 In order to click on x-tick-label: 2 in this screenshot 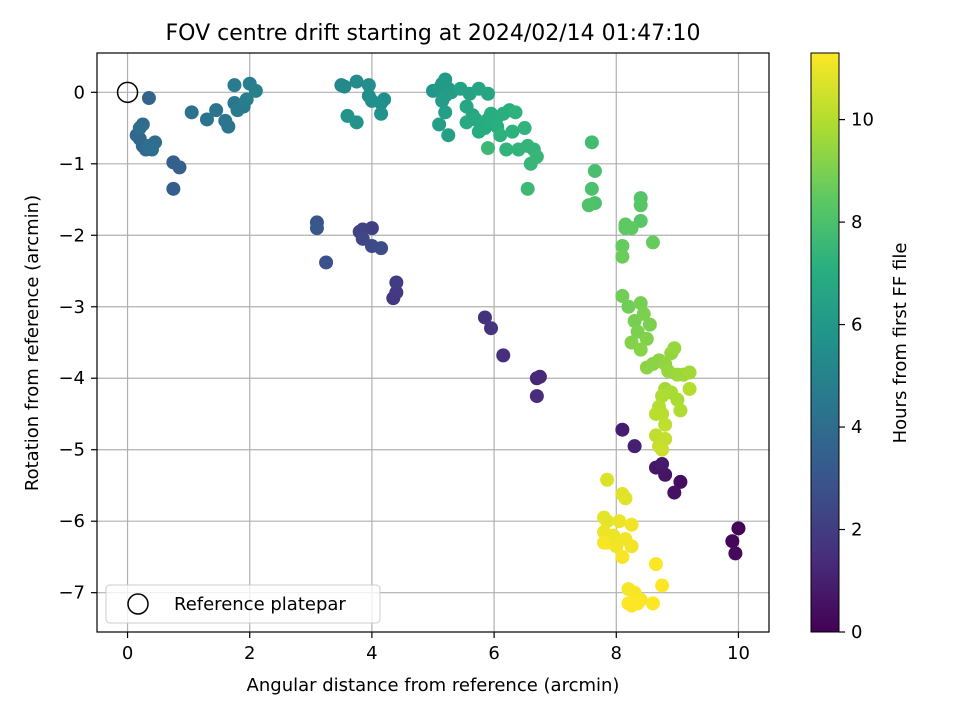, I will do `click(249, 653)`.